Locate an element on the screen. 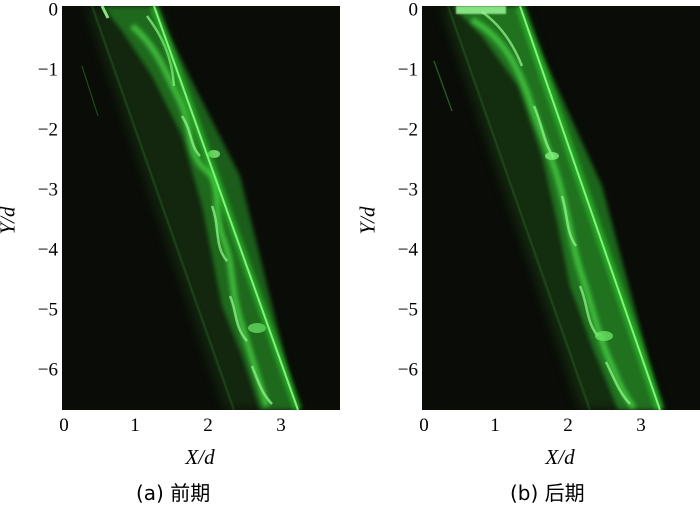  panel-caption: (b) 后期 is located at coordinates (547, 493).